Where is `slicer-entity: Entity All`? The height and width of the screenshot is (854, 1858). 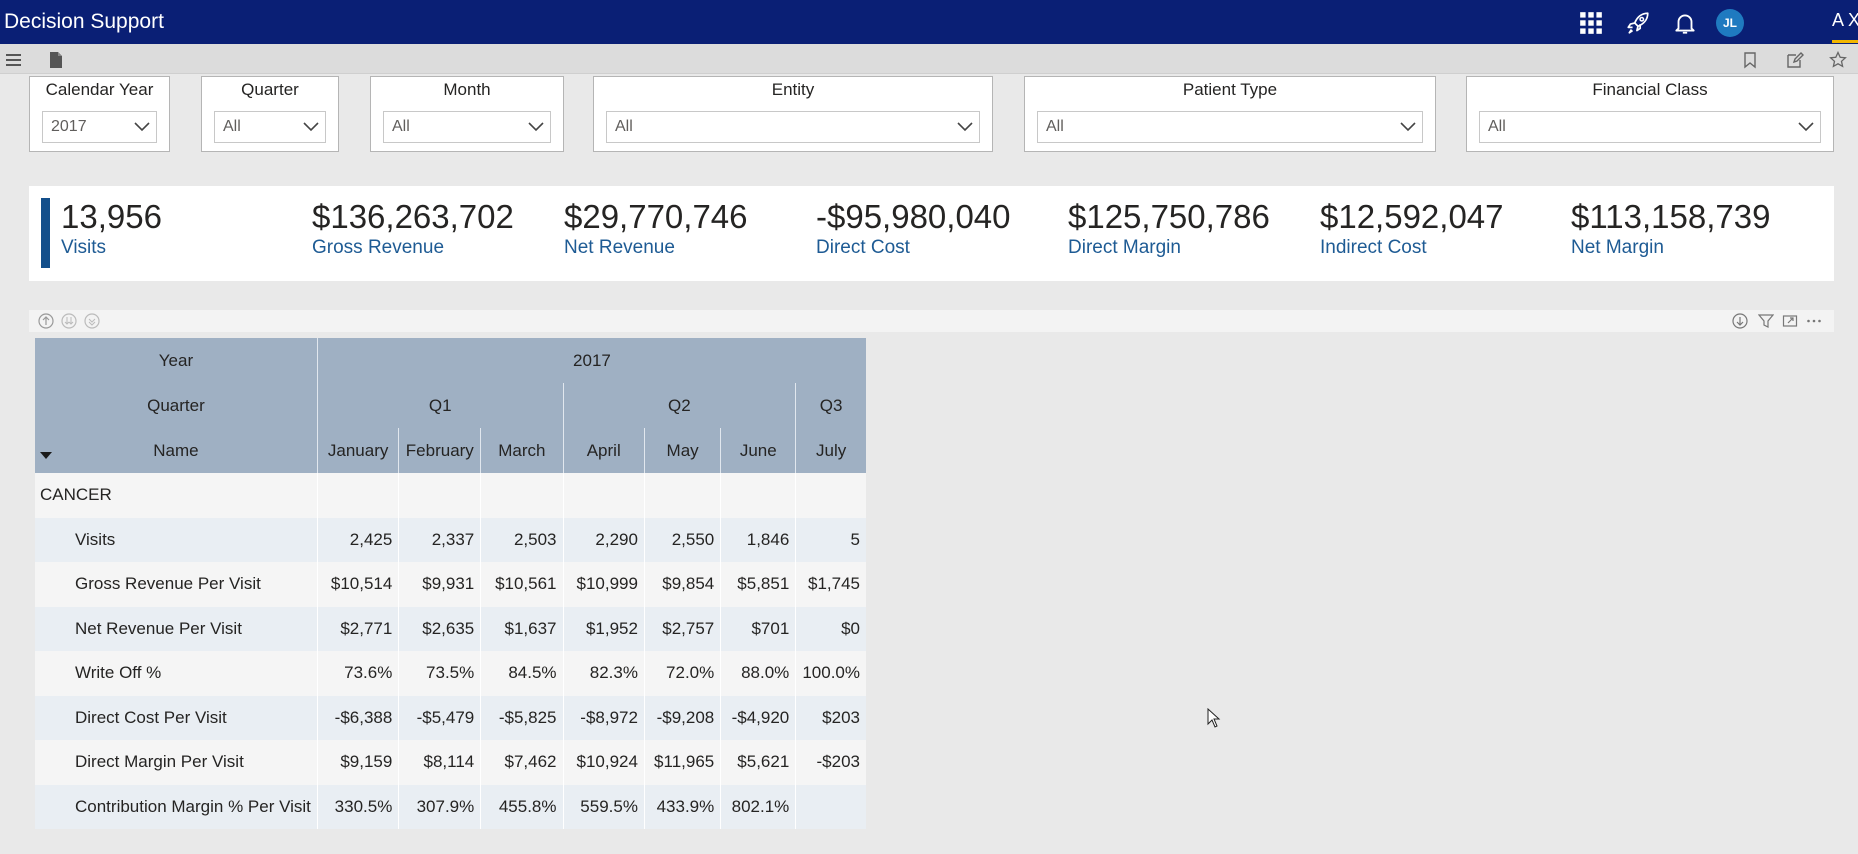 slicer-entity: Entity All is located at coordinates (793, 114).